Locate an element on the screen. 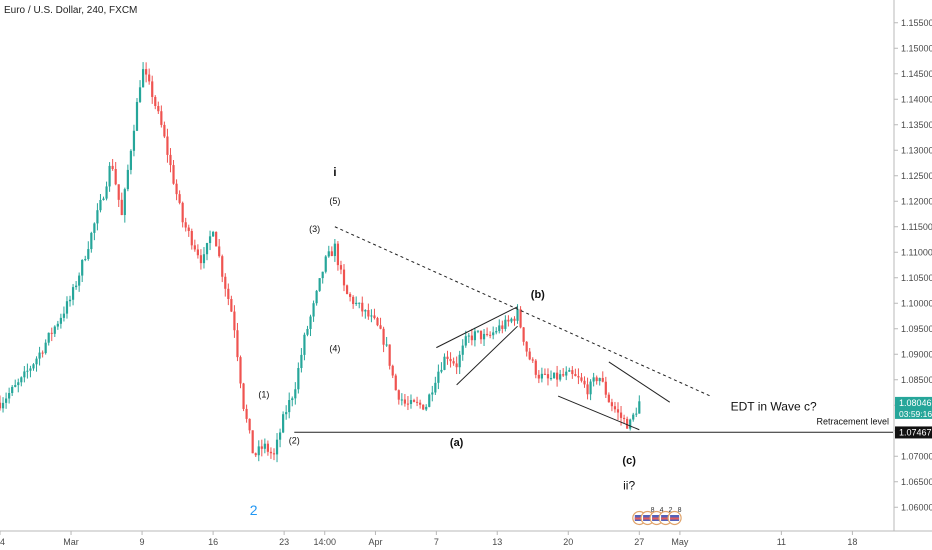 The height and width of the screenshot is (550, 932). time-tick-label: 18 is located at coordinates (852, 542).